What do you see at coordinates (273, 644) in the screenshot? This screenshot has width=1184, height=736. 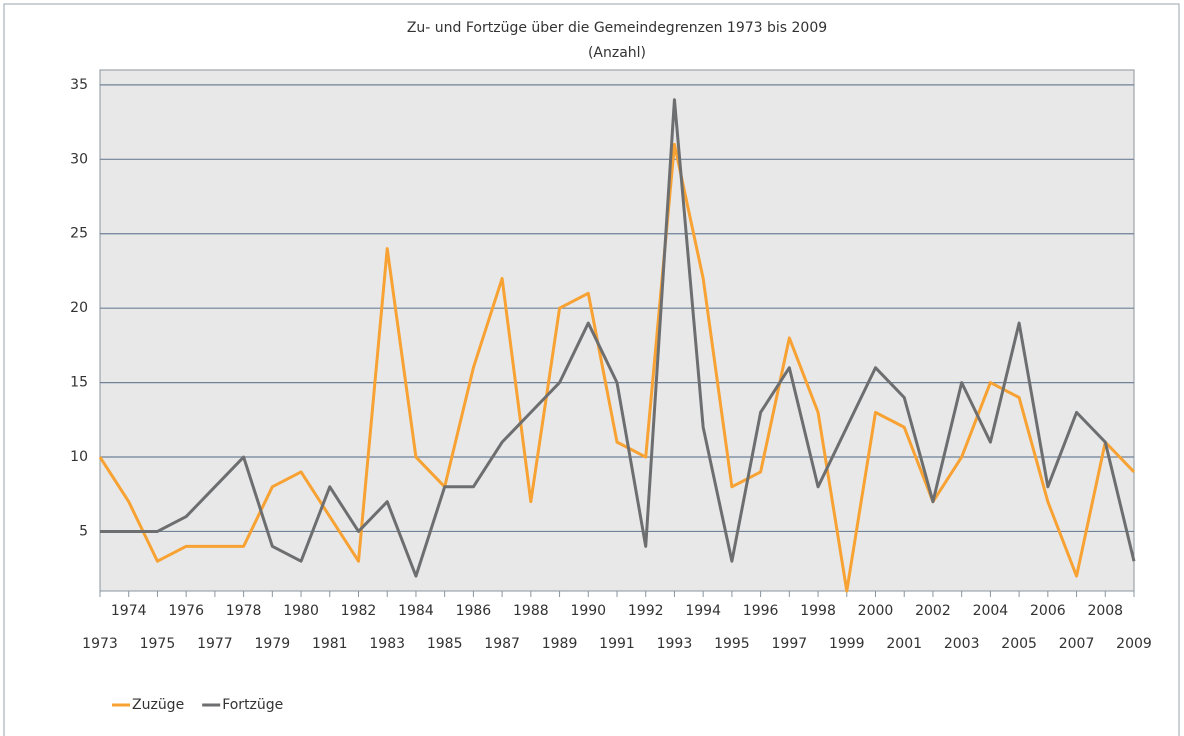 I see `x-tick-label: 1979` at bounding box center [273, 644].